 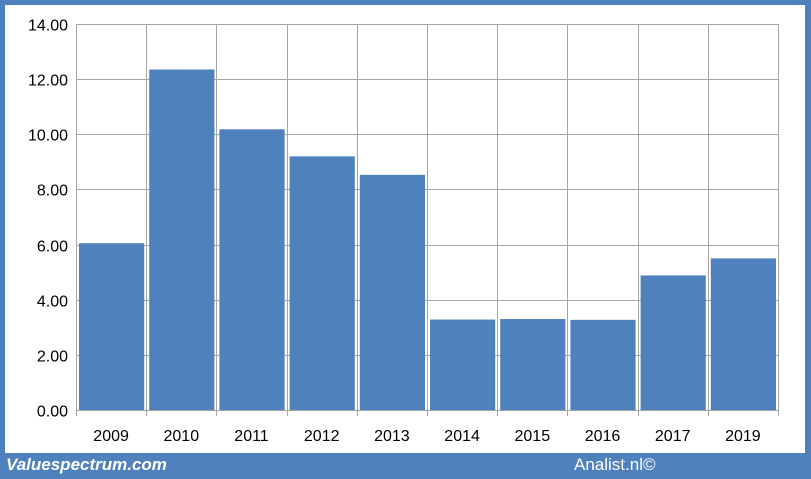 What do you see at coordinates (86, 464) in the screenshot?
I see `brand-valuespectrum: Valuespectrum.com` at bounding box center [86, 464].